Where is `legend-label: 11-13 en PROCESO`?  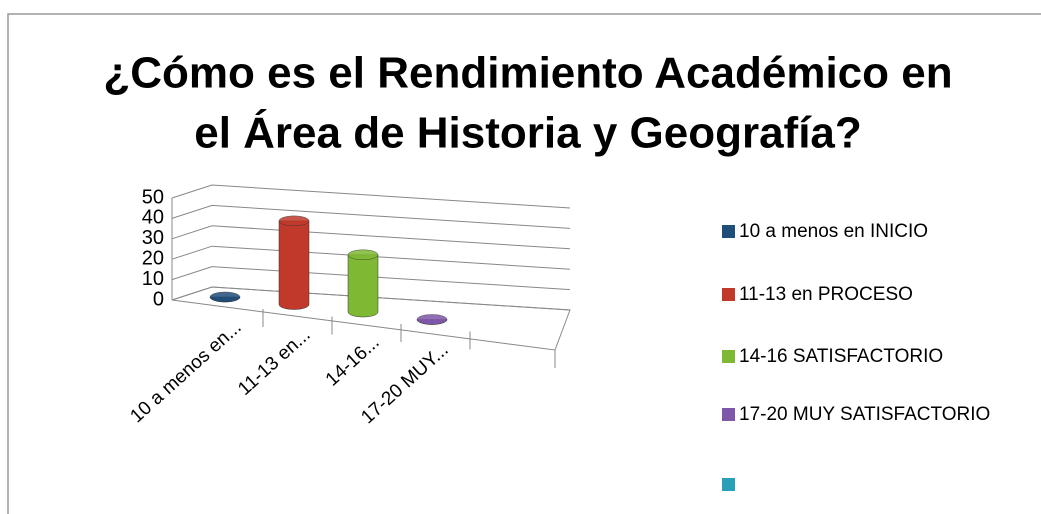 legend-label: 11-13 en PROCESO is located at coordinates (826, 294).